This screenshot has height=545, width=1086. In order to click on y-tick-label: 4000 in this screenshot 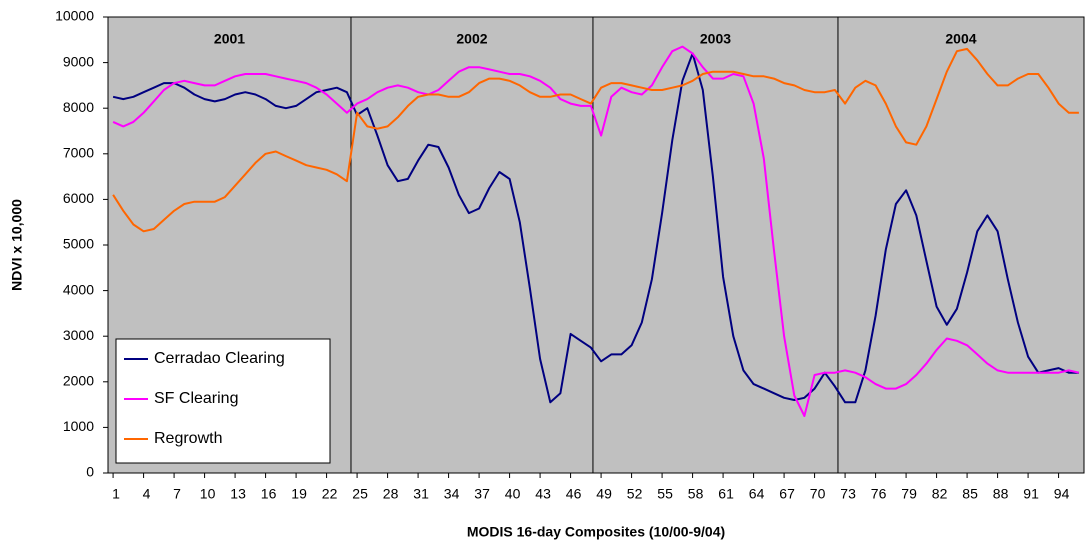, I will do `click(78, 289)`.